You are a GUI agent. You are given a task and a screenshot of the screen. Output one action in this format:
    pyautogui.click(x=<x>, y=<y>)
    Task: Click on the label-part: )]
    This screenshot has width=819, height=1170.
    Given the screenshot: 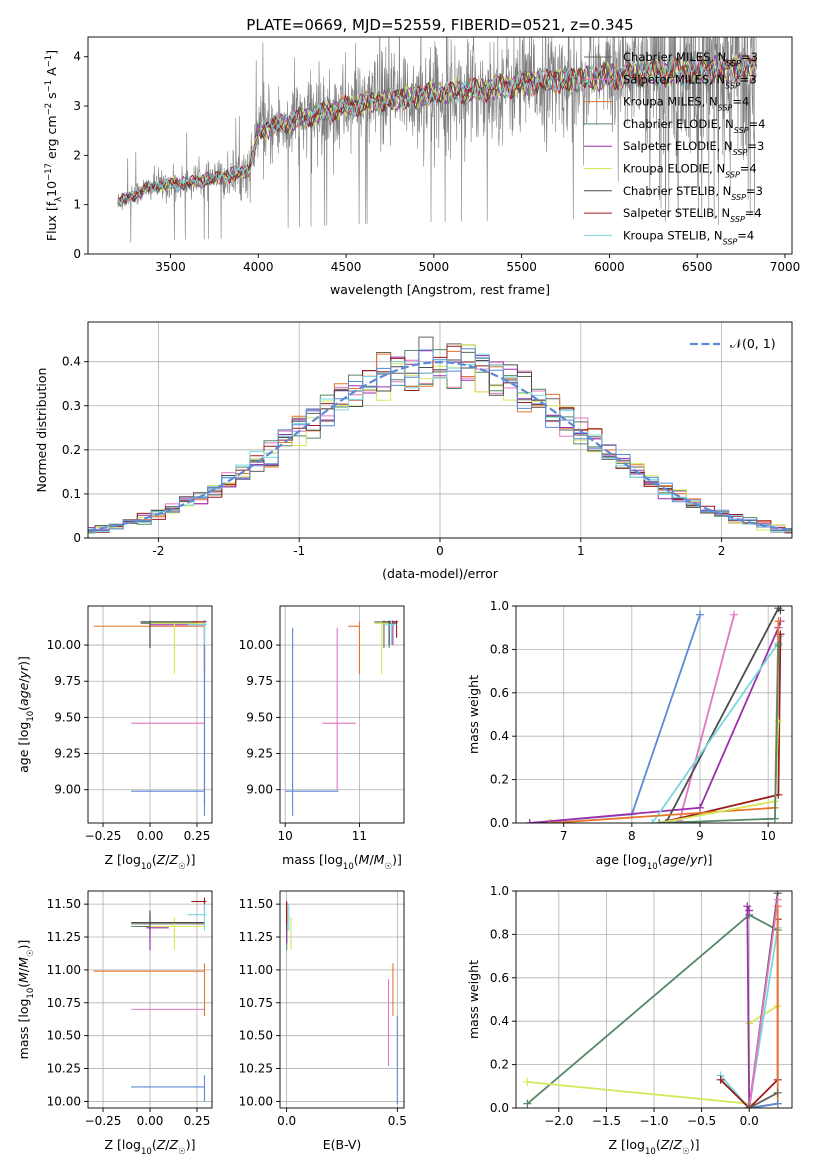 What is the action you would take?
    pyautogui.click(x=191, y=859)
    